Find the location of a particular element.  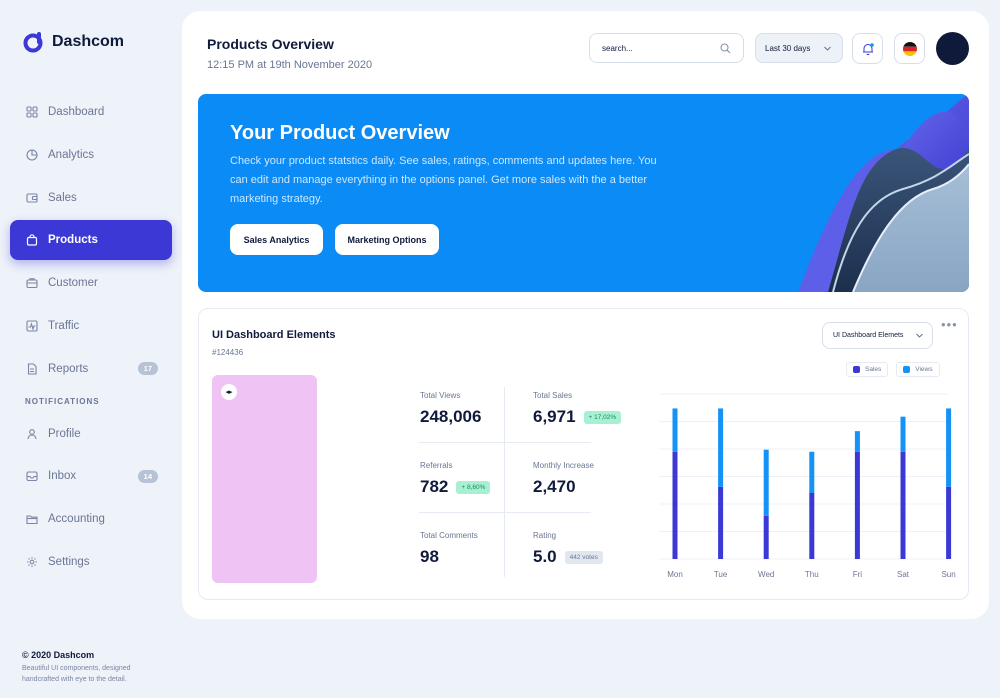

stat-value: 5.0 is located at coordinates (545, 556).